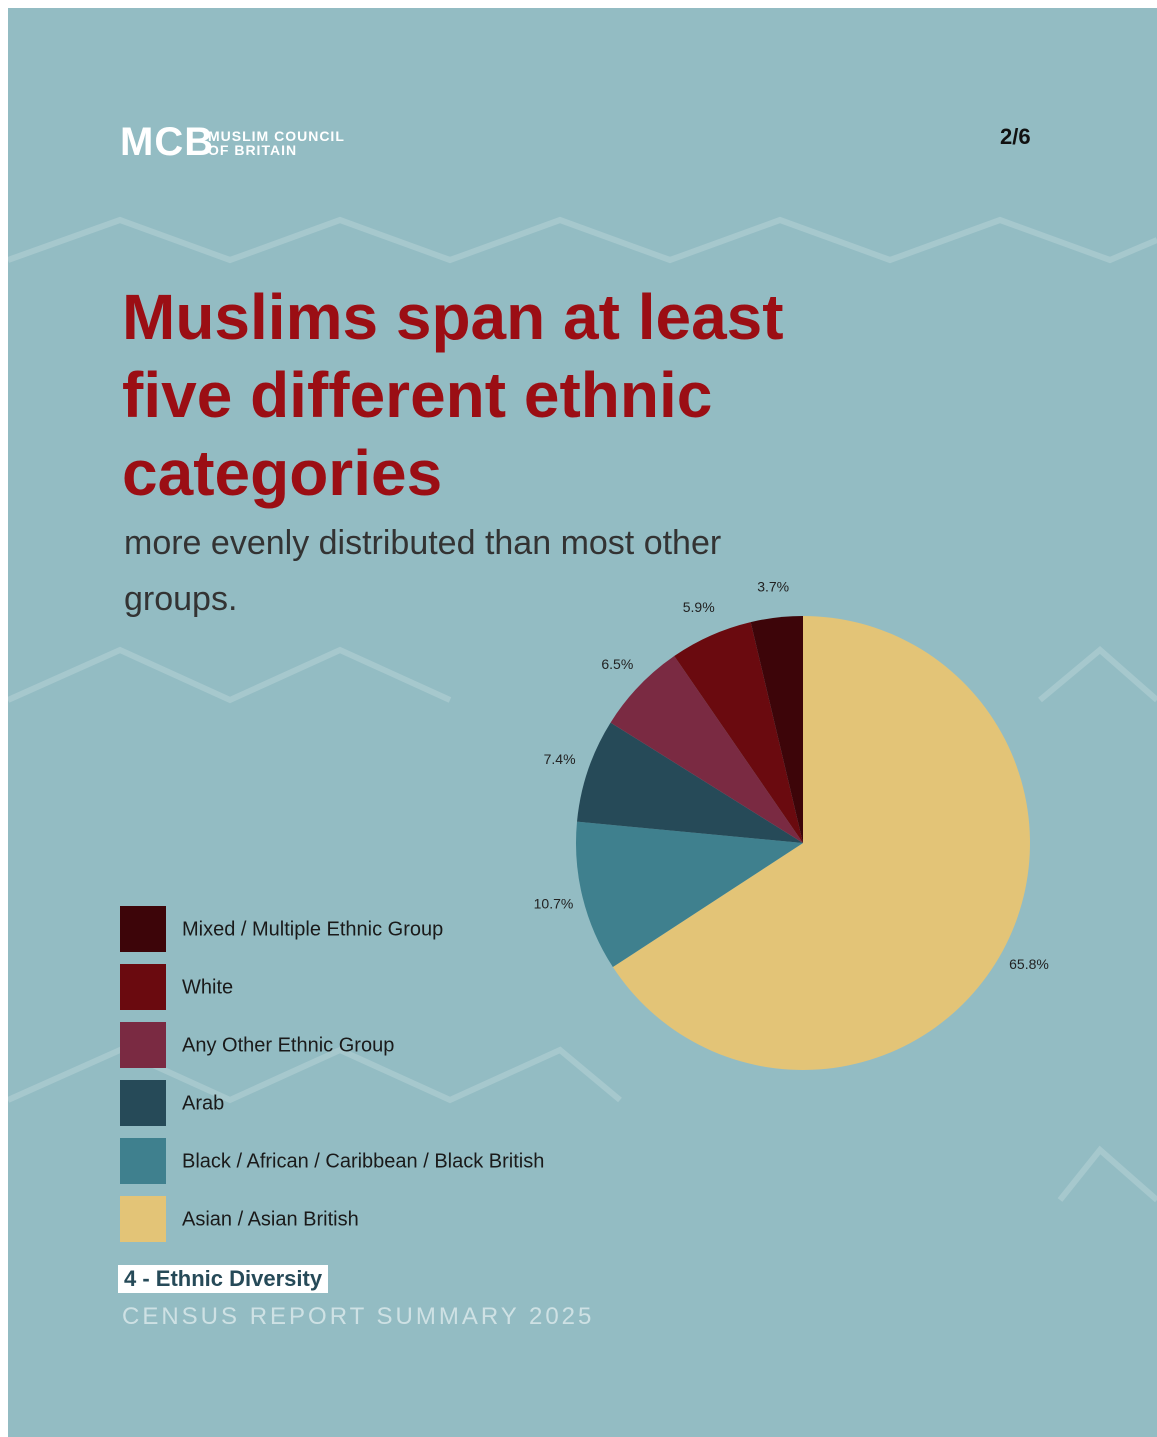 This screenshot has height=1437, width=1157. I want to click on value-label: 10.7%, so click(554, 903).